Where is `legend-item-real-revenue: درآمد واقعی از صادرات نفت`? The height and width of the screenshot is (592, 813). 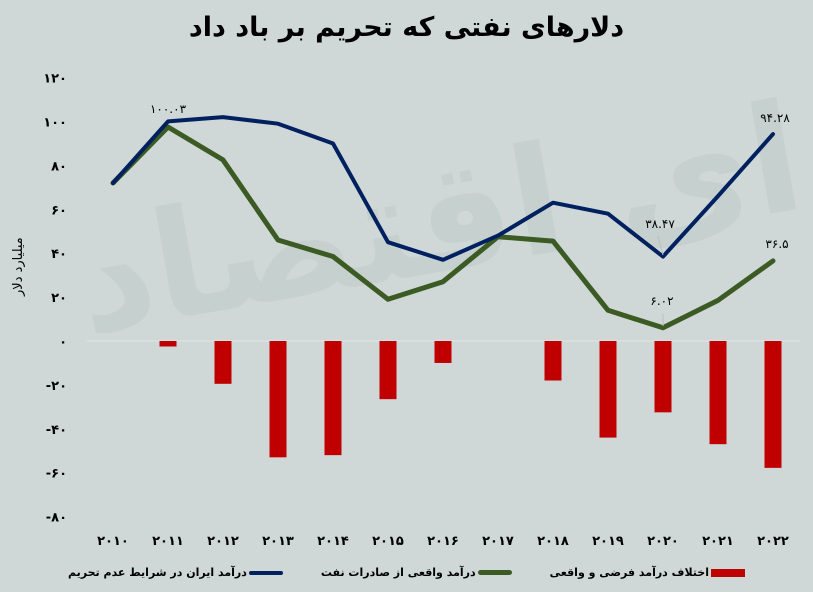
legend-item-real-revenue: درآمد واقعی از صادرات نفت is located at coordinates (416, 572).